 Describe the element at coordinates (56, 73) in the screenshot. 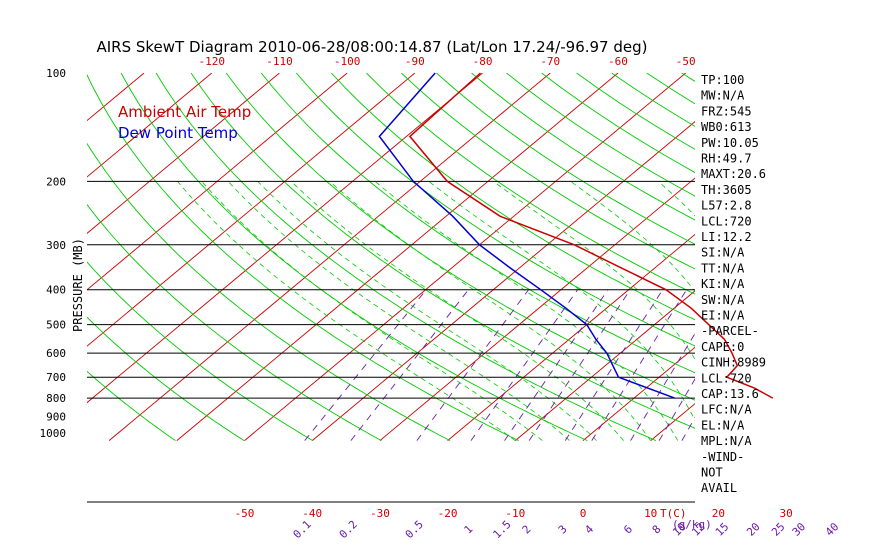

I see `pressure-tick-label: 100` at that location.